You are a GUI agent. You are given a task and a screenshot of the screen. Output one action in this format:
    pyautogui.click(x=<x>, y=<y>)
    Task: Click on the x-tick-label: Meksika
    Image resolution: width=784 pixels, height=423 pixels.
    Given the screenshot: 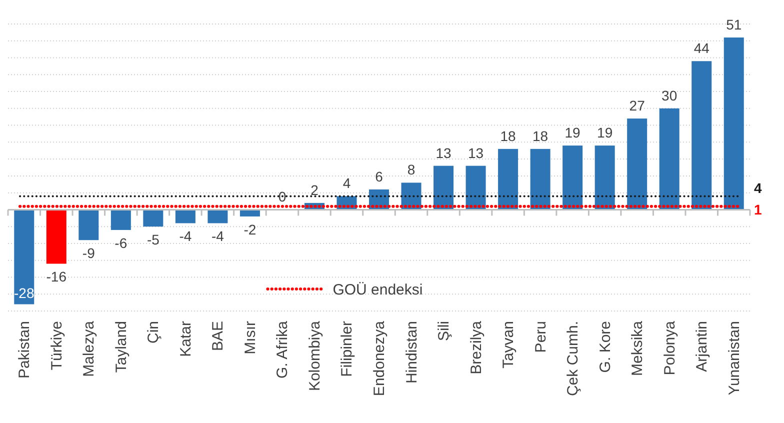 What is the action you would take?
    pyautogui.click(x=637, y=348)
    